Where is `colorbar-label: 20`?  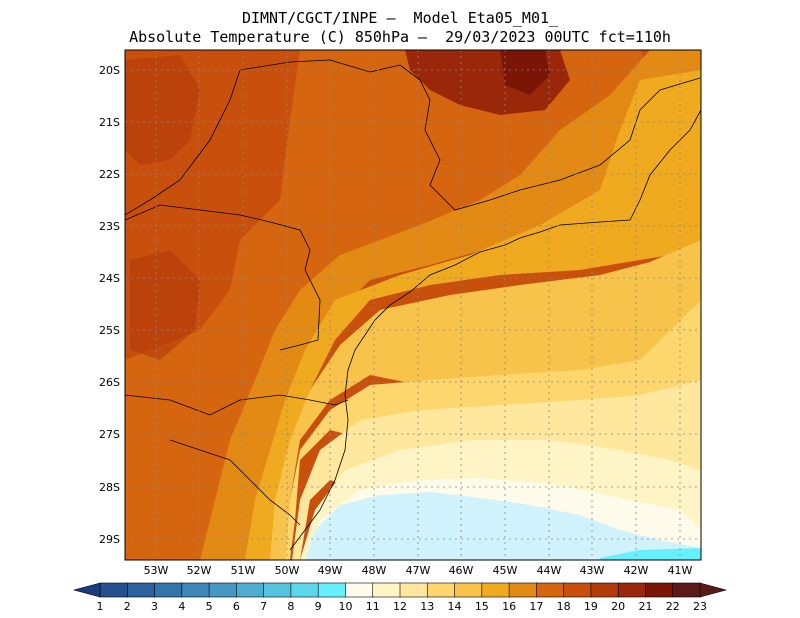 colorbar-label: 20 is located at coordinates (618, 606).